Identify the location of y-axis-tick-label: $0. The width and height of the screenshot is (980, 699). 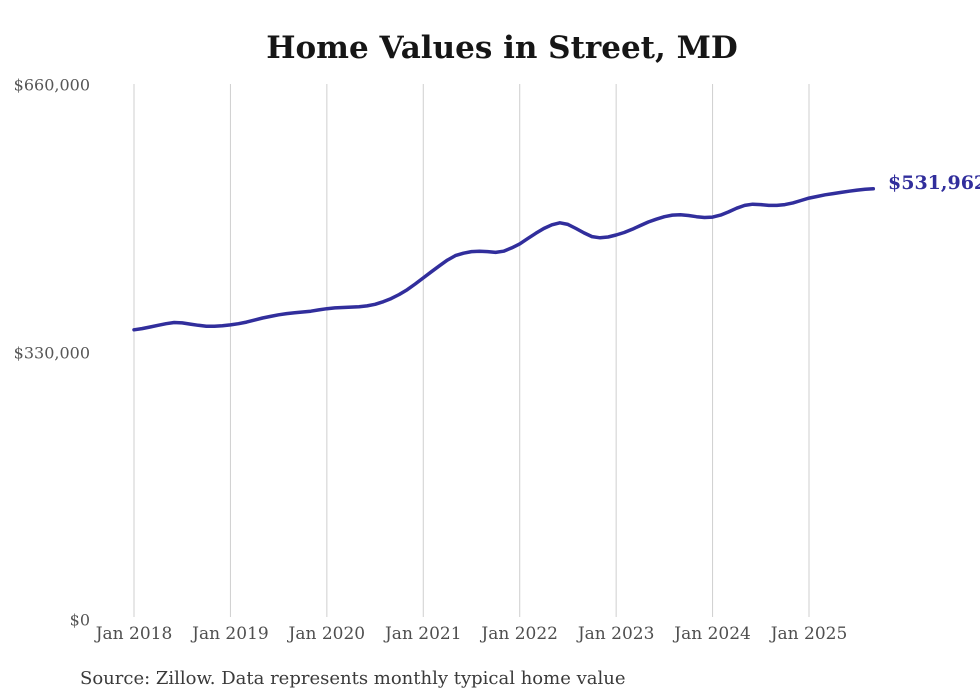
(79, 620).